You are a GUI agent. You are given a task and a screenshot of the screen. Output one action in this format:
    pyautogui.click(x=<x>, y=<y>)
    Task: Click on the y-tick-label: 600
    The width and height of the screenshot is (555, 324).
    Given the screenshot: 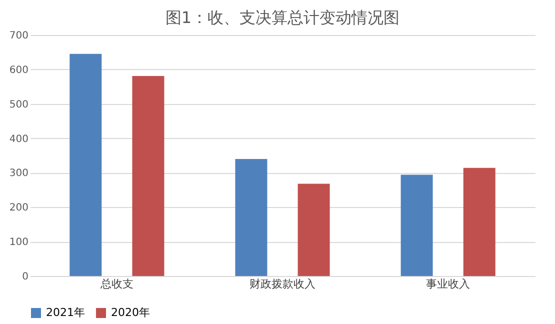 What is the action you would take?
    pyautogui.click(x=18, y=70)
    